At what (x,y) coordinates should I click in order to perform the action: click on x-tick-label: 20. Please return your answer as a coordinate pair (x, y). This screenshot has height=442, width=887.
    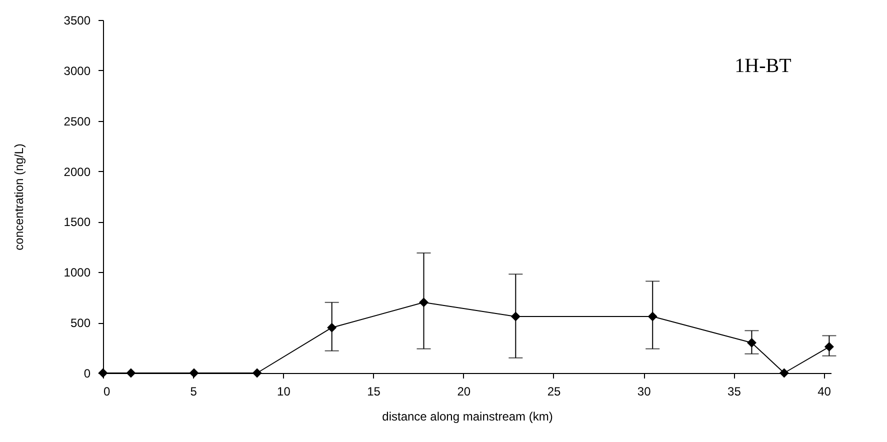
    Looking at the image, I should click on (464, 391).